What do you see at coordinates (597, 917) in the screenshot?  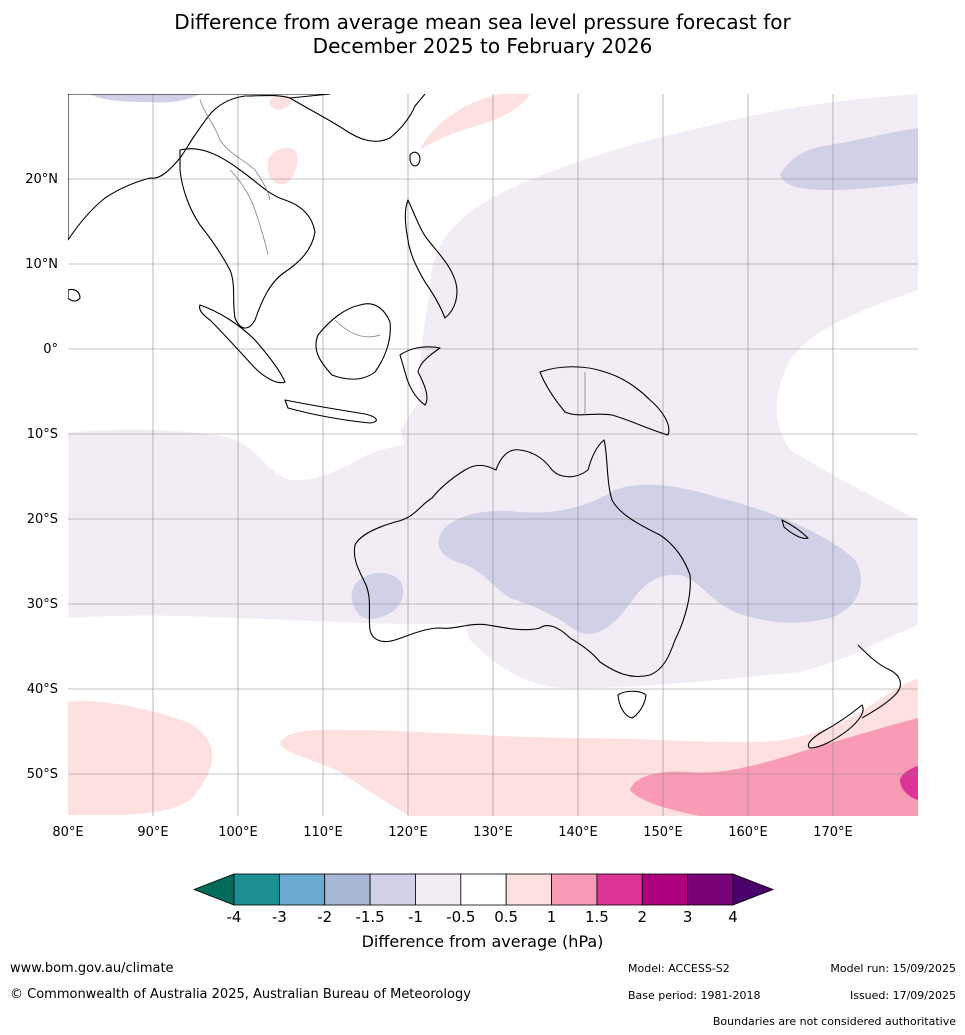 I see `colorbar-tick-label: 1.5` at bounding box center [597, 917].